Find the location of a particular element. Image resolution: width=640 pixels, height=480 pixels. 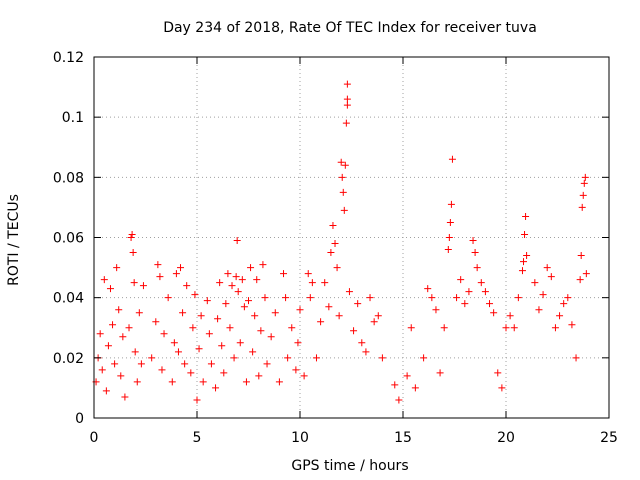

y-tick-label: 0.12 is located at coordinates (68, 58).